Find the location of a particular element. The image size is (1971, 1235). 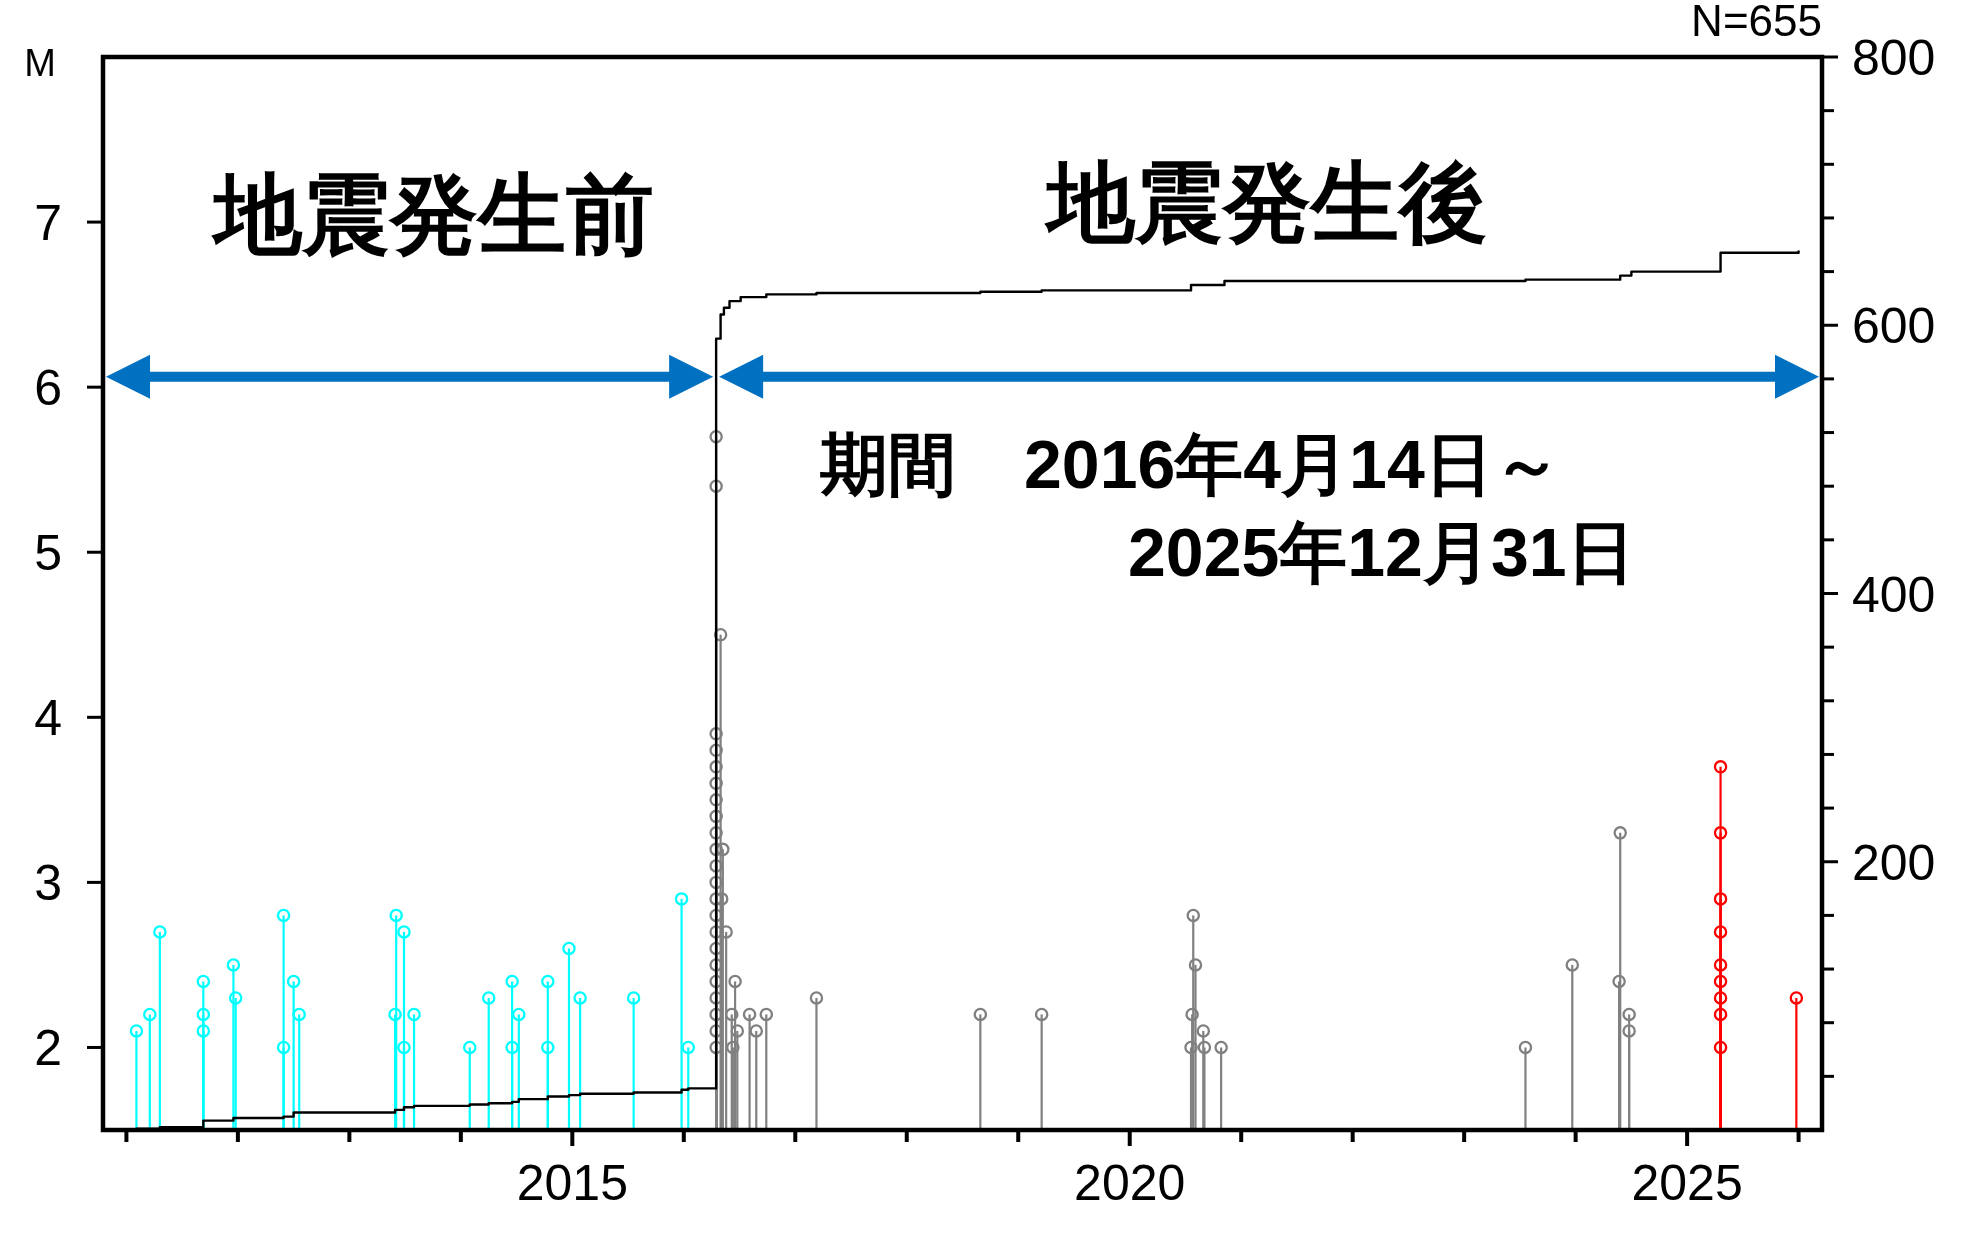

y-tick-label: 3 is located at coordinates (48, 883).